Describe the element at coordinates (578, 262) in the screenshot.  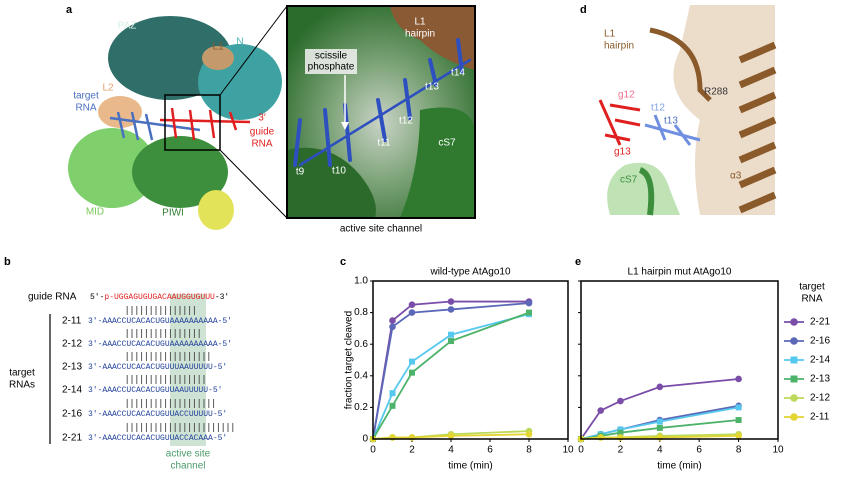
I see `panel-letter: e` at that location.